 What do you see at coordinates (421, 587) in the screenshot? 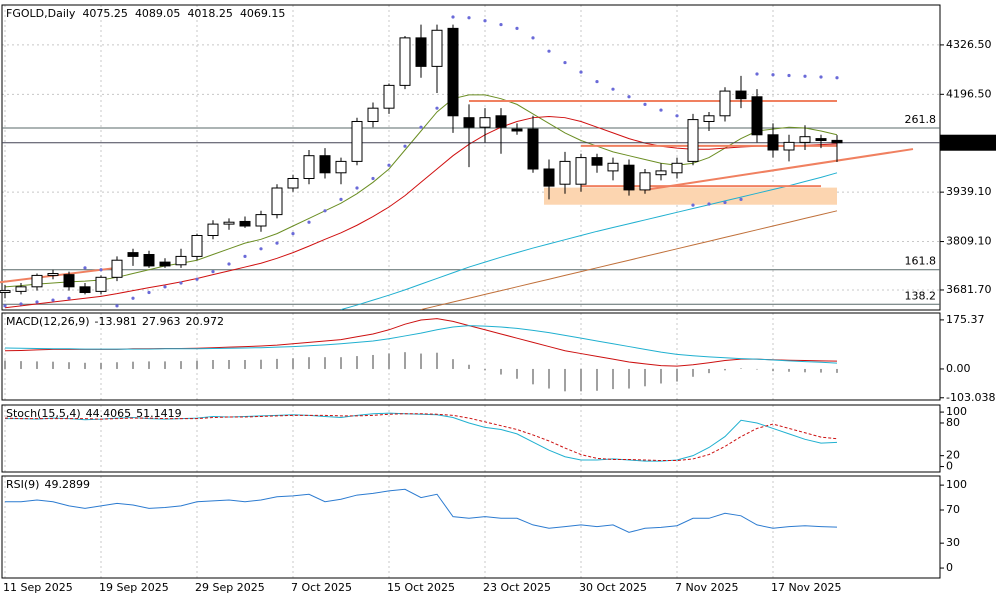
I see `x-tick-label: 15 Oct 2025` at bounding box center [421, 587].